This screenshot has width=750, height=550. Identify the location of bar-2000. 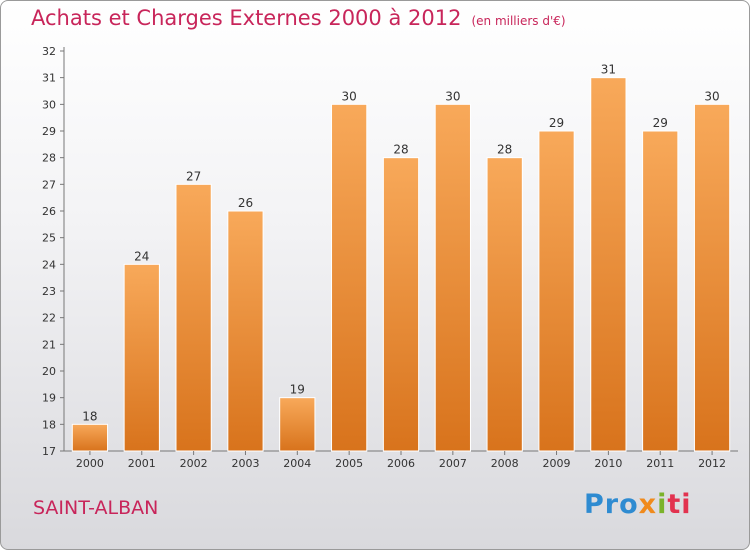
(90, 437).